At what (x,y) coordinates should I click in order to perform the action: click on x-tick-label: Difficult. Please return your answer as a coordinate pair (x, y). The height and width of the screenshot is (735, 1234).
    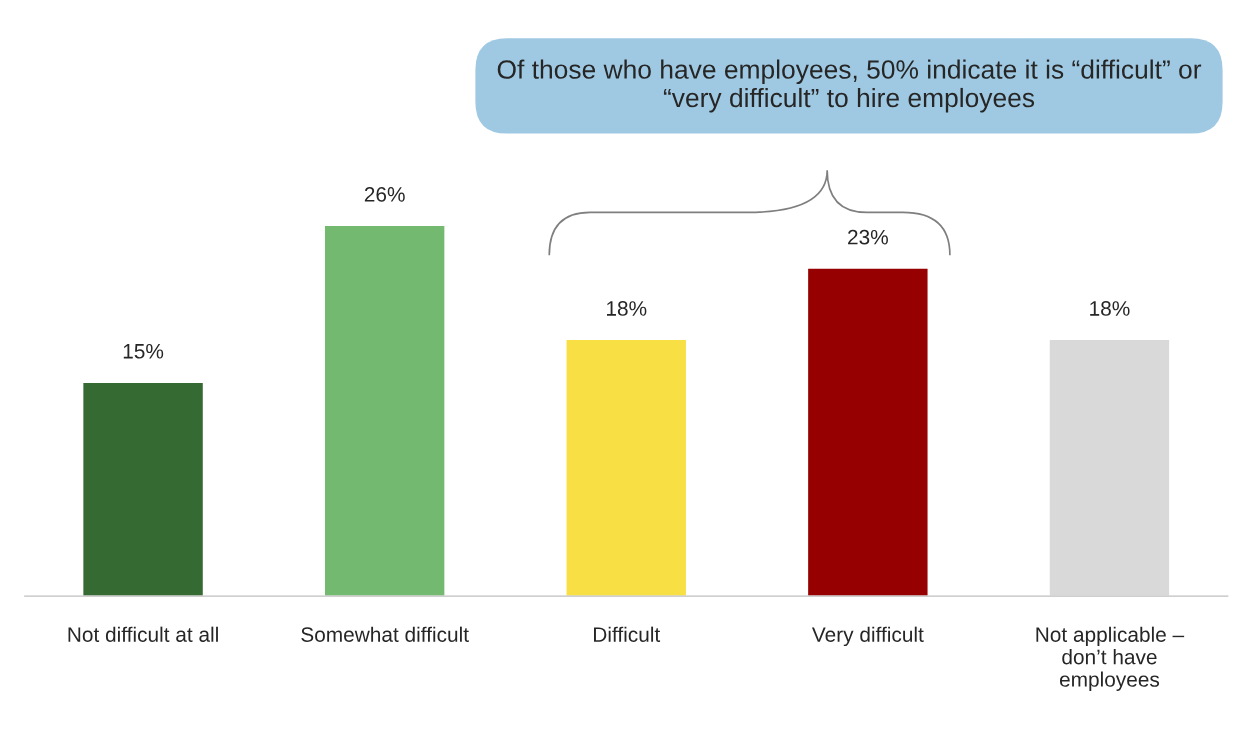
    Looking at the image, I should click on (627, 634).